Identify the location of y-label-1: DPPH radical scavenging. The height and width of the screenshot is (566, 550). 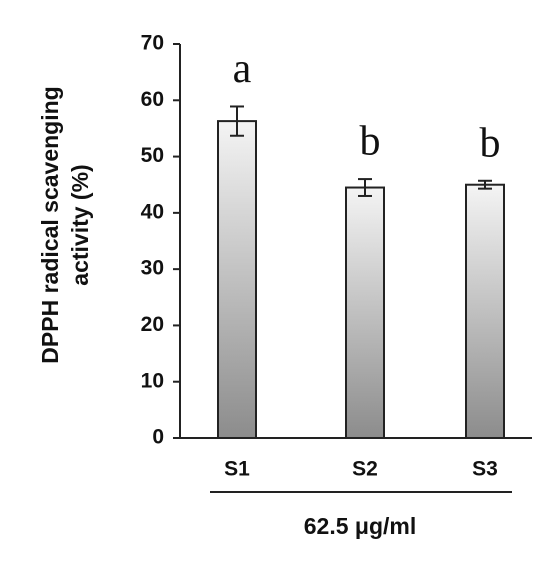
(50, 224).